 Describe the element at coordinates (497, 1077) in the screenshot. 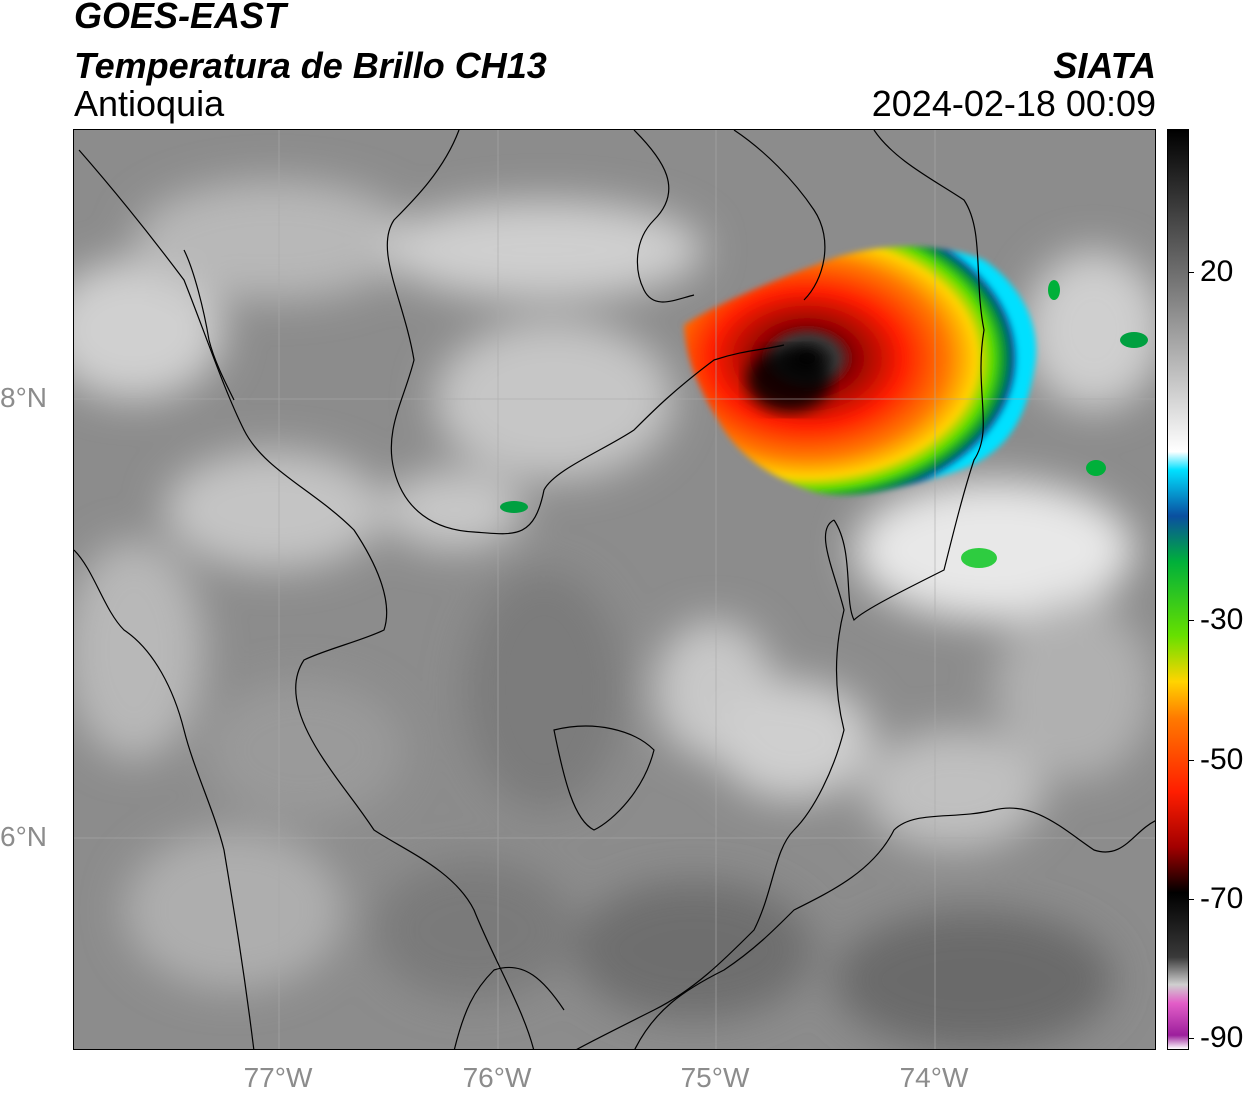

I see `lon-label-76w: 76°W` at that location.